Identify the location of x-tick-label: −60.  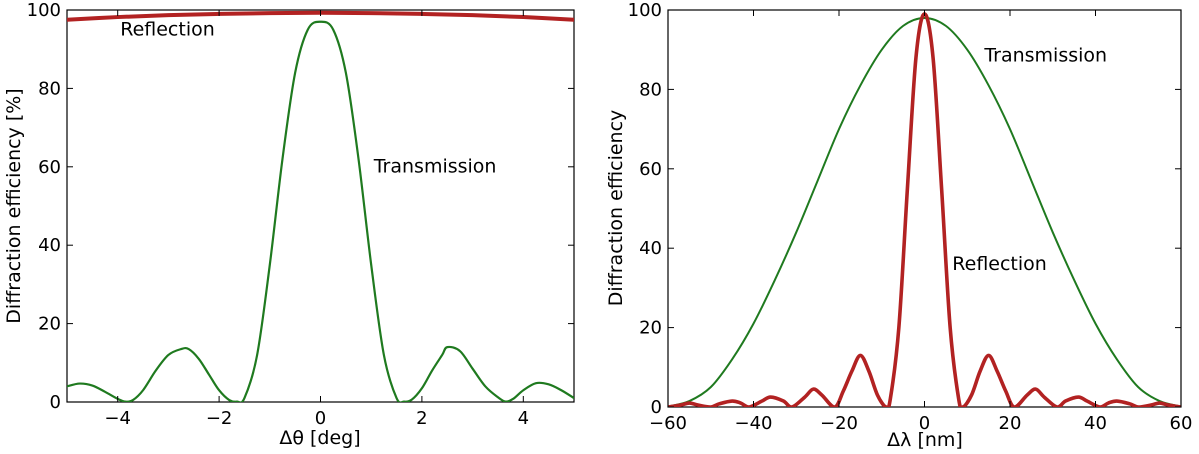
(668, 423).